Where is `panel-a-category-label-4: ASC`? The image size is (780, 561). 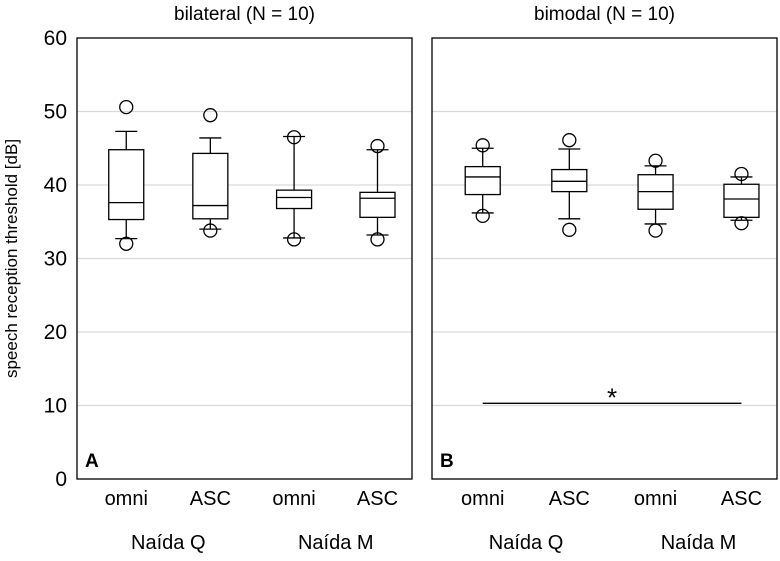 panel-a-category-label-4: ASC is located at coordinates (377, 499).